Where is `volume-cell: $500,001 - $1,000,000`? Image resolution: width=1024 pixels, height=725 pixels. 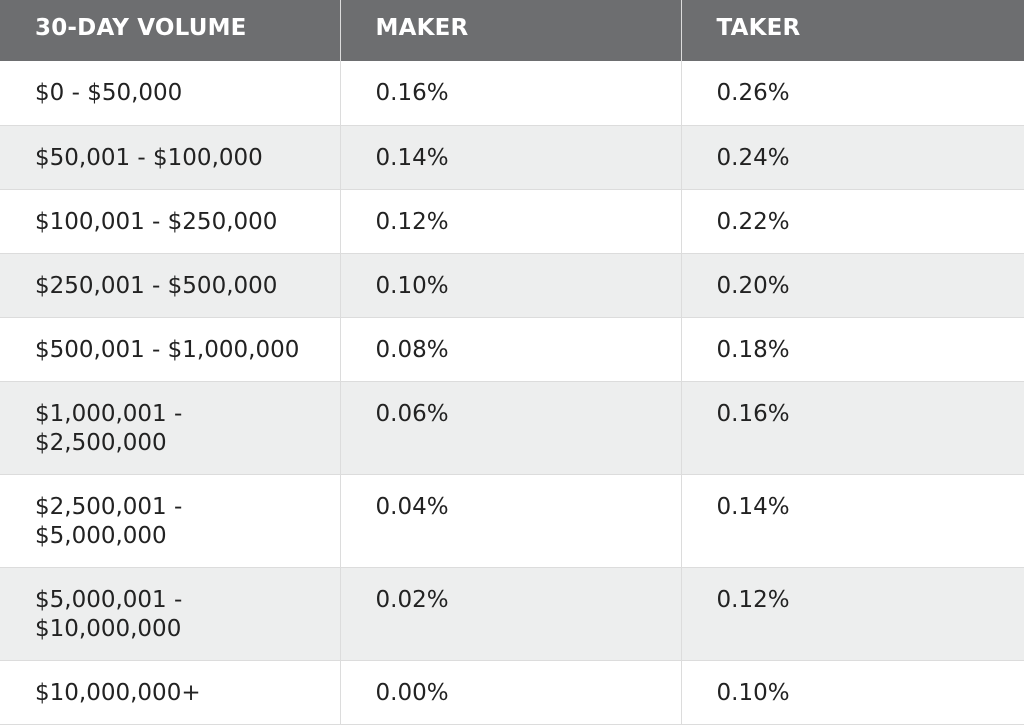 volume-cell: $500,001 - $1,000,000 is located at coordinates (170, 349).